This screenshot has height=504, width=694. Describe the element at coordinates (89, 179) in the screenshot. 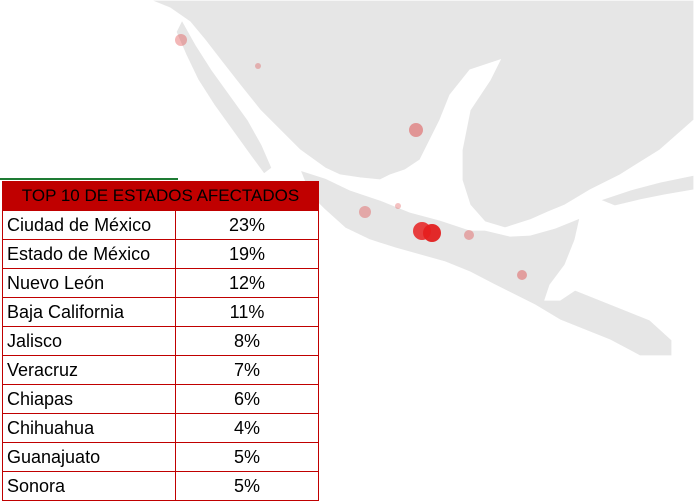

I see `cell-border` at that location.